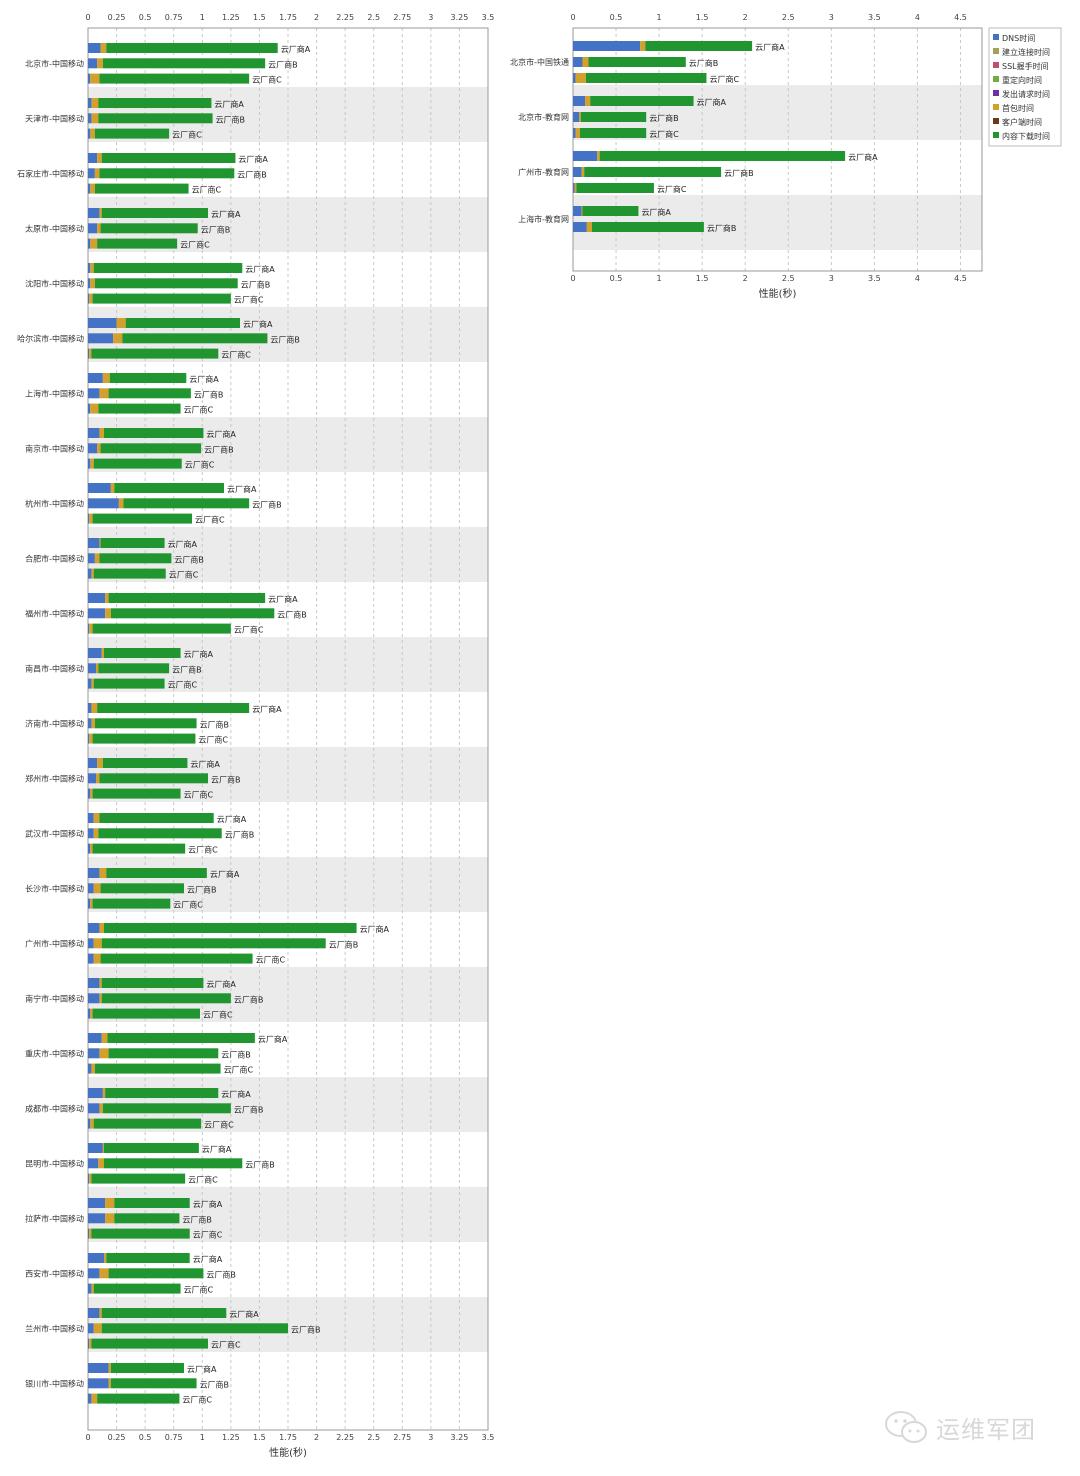 Image resolution: width=1080 pixels, height=1476 pixels. I want to click on x-tick-label-top: 0, so click(572, 17).